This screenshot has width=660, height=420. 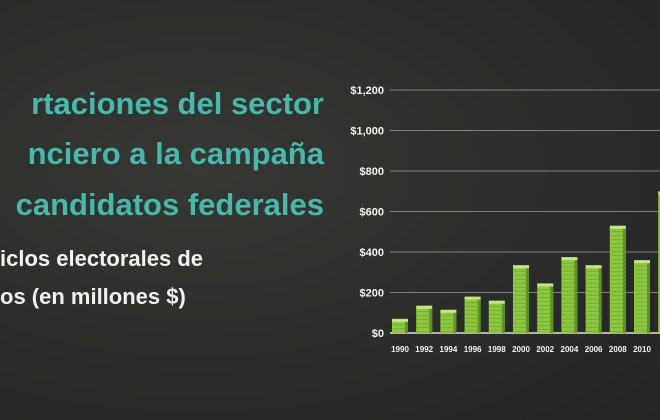 I want to click on y-tick-label: $1,200, so click(x=367, y=91).